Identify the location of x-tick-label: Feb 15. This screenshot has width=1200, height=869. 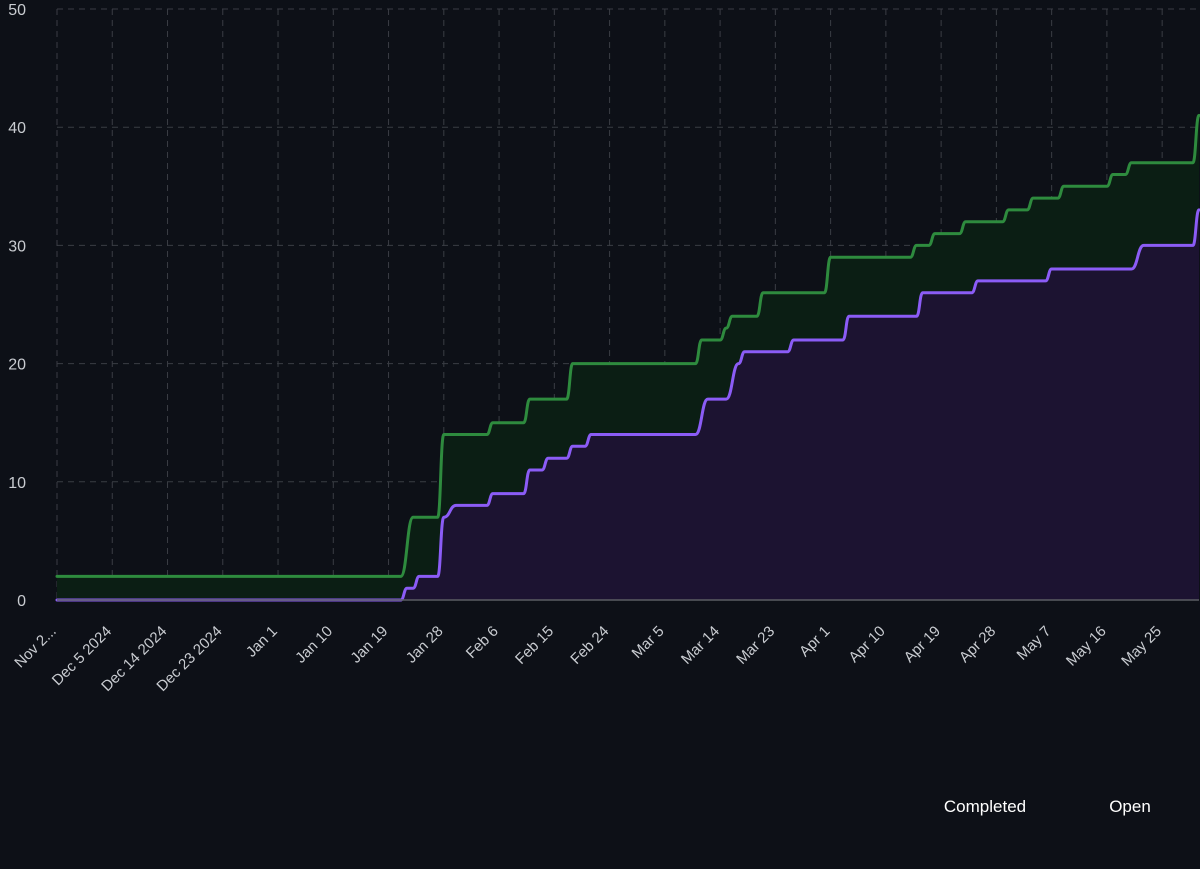
(534, 645).